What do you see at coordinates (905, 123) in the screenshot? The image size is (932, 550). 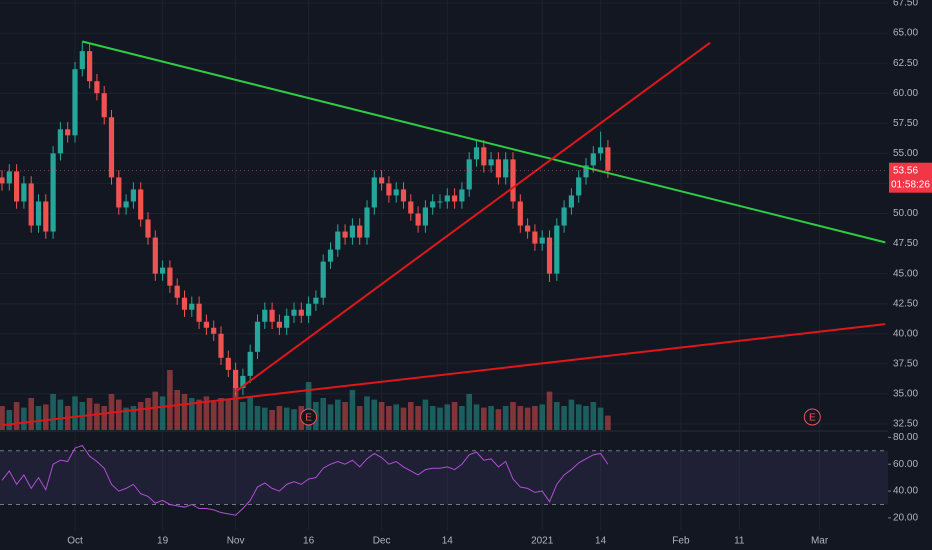 I see `y-tick-label: 57.50` at bounding box center [905, 123].